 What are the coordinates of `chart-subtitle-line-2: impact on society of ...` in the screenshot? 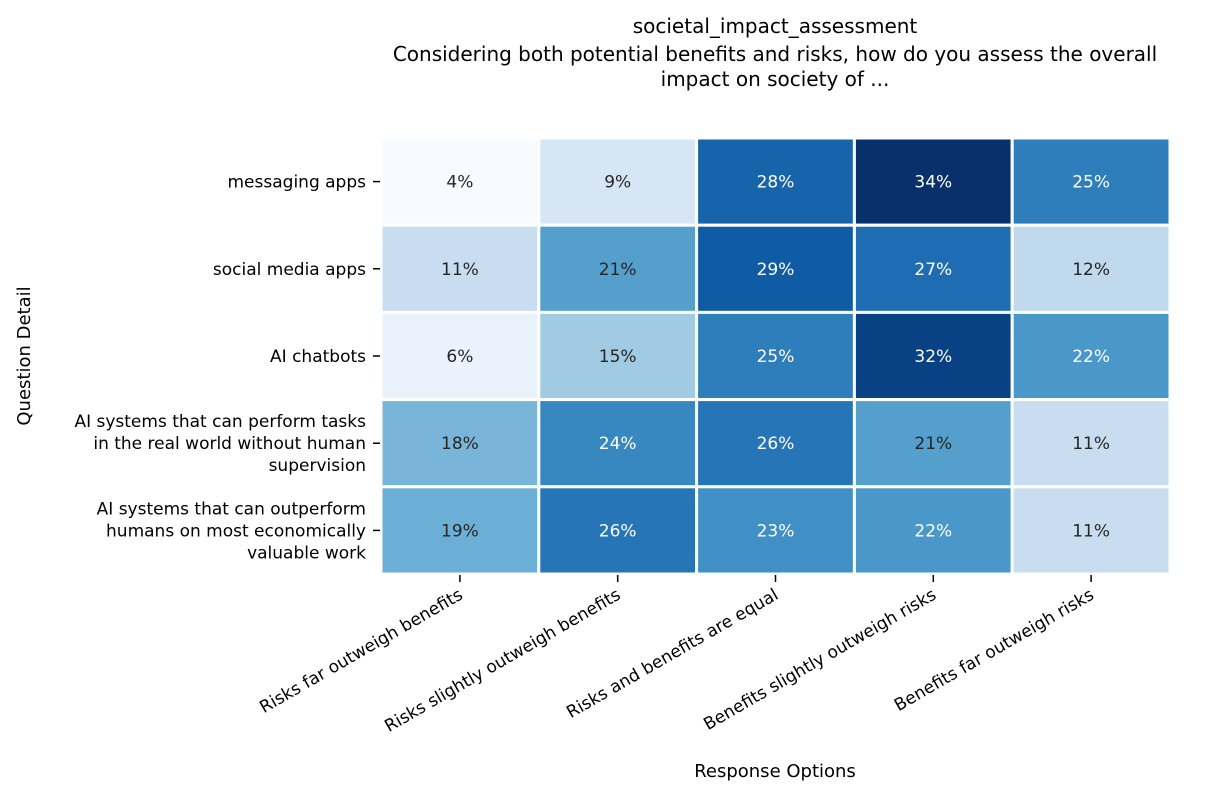 It's located at (775, 79).